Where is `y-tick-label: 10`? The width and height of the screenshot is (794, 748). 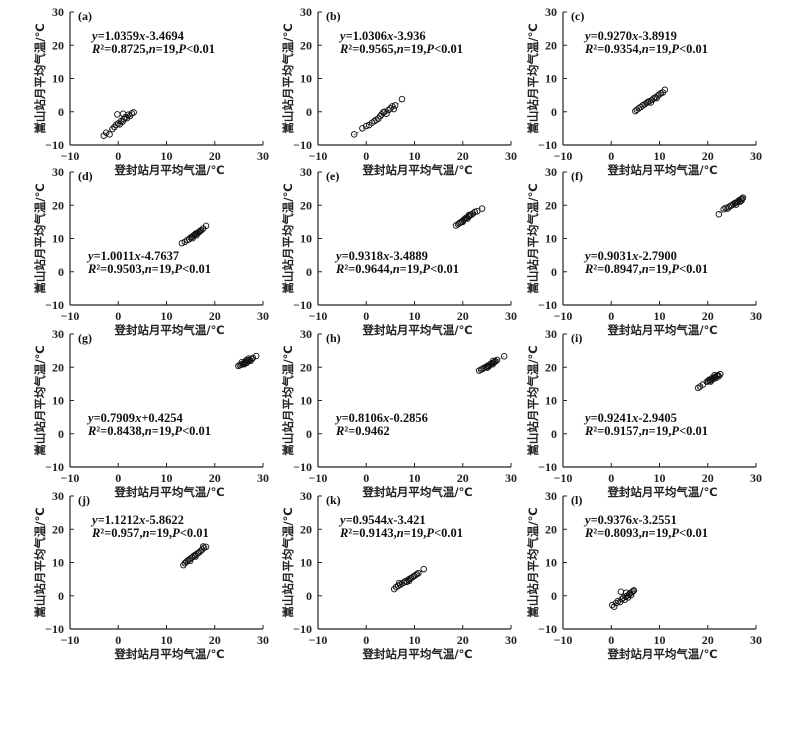
y-tick-label: 10 is located at coordinates (551, 239).